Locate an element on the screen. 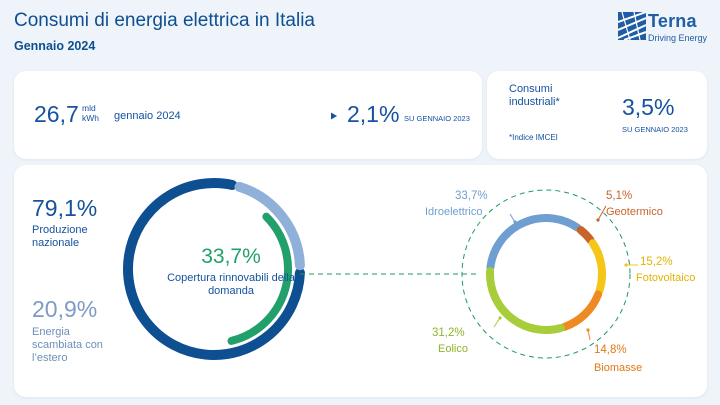 Image resolution: width=720 pixels, height=405 pixels. national-pct: 79,1% is located at coordinates (65, 208).